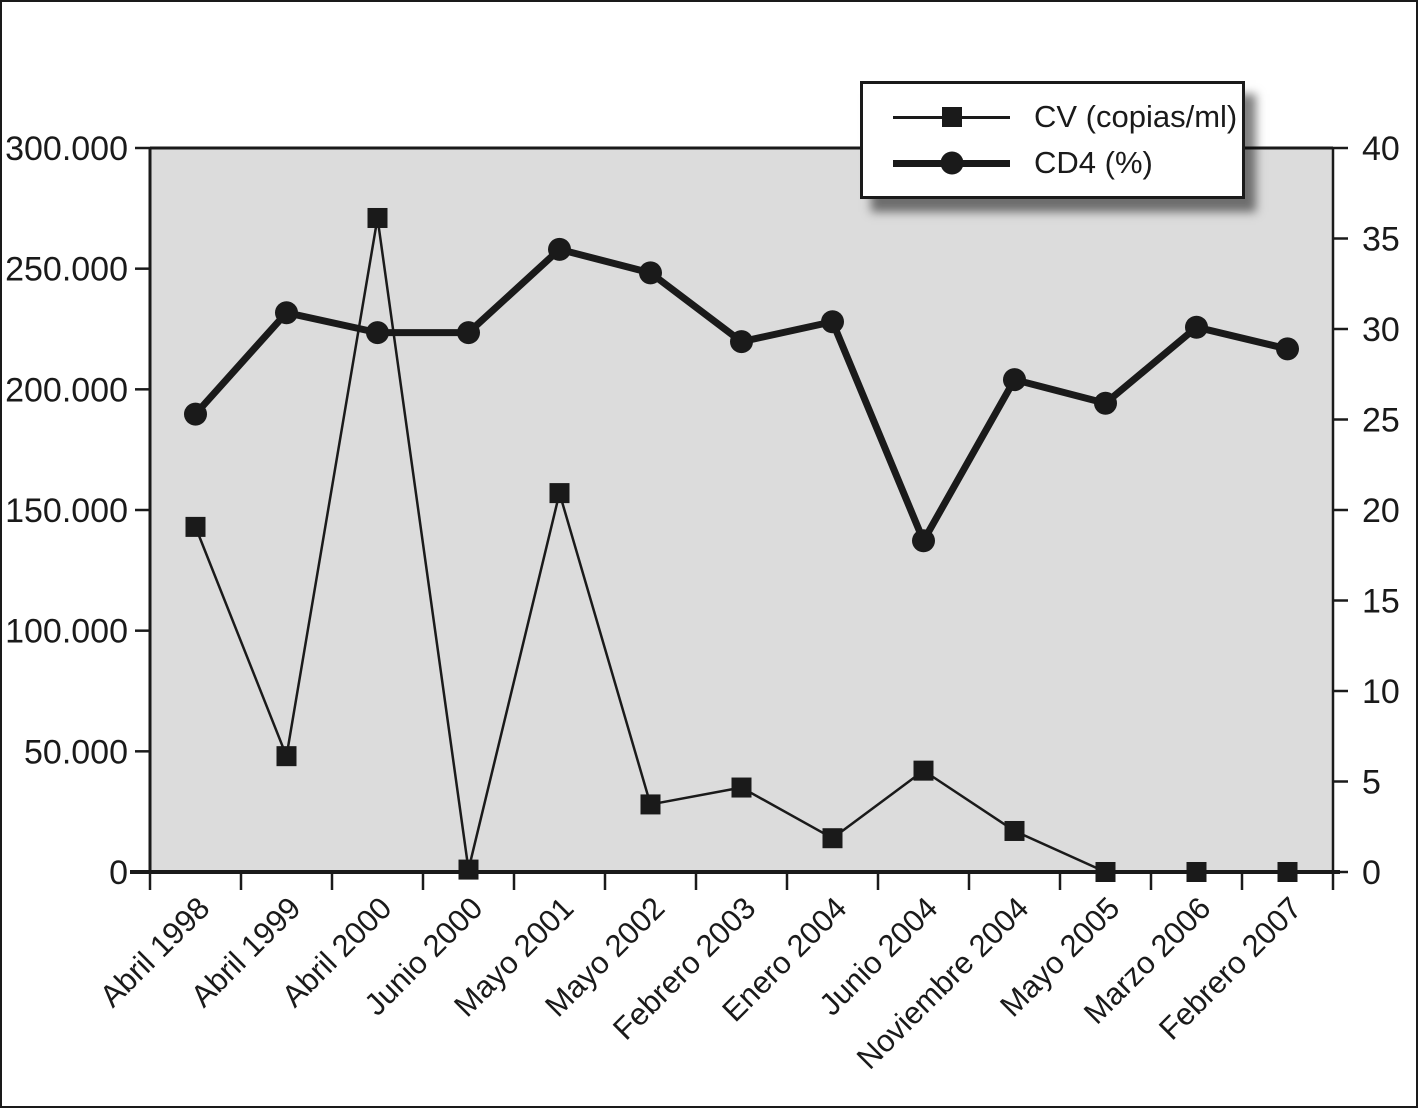 The image size is (1418, 1108). What do you see at coordinates (1381, 511) in the screenshot?
I see `right-axis-tick-label: 20` at bounding box center [1381, 511].